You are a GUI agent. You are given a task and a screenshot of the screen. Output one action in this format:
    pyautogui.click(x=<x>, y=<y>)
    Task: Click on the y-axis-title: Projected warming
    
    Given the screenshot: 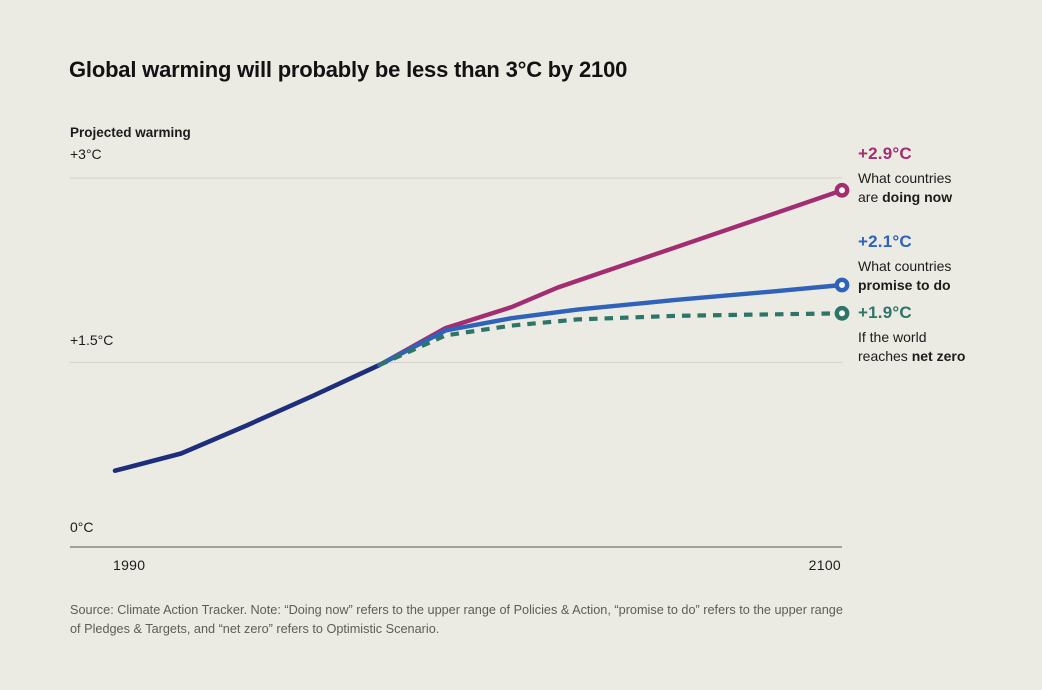 What is the action you would take?
    pyautogui.click(x=130, y=132)
    